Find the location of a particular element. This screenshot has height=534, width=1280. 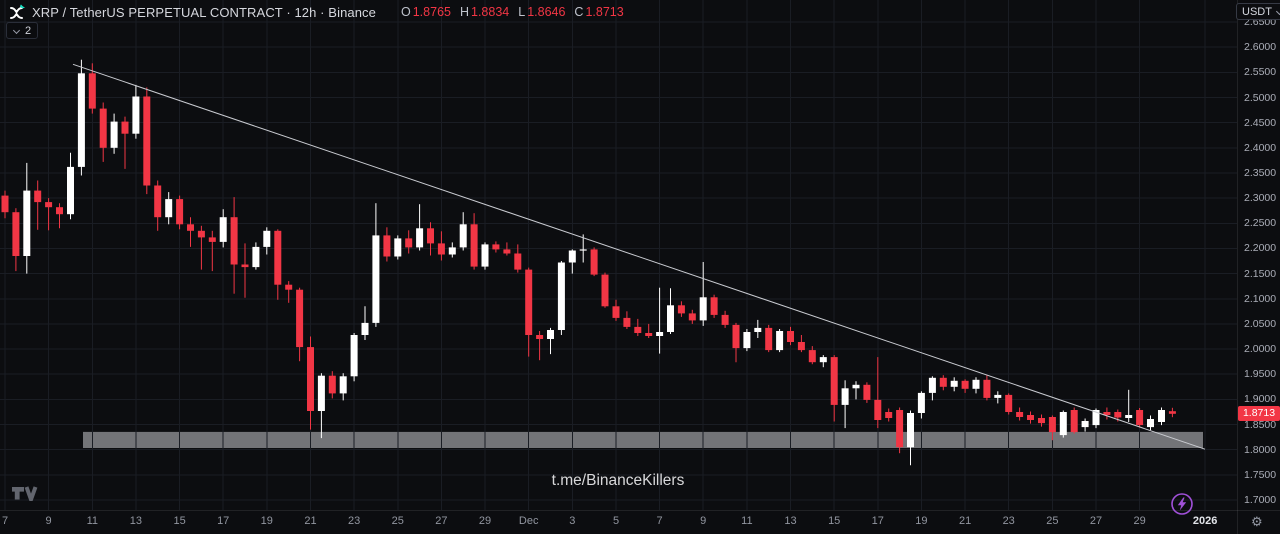

price-axis-label: 2.4000 is located at coordinates (1260, 147).